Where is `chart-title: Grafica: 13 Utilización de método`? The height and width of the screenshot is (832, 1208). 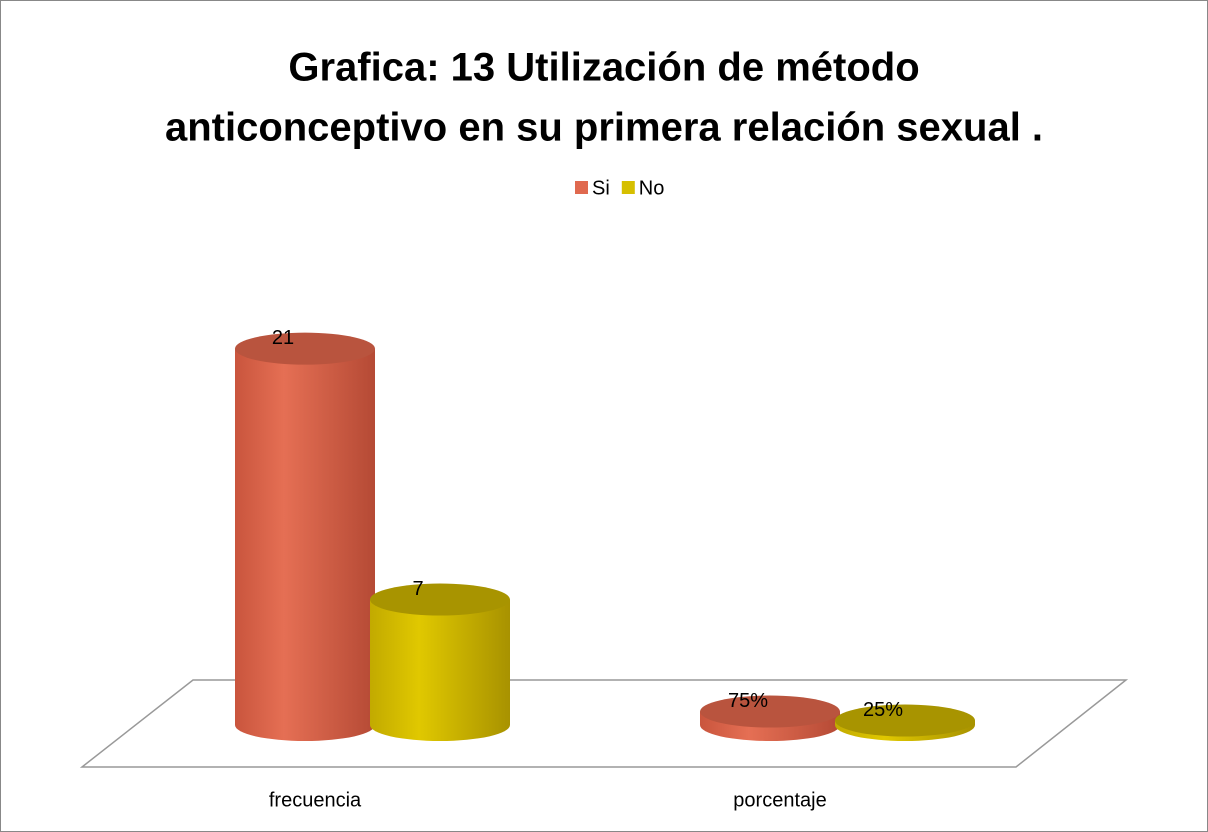 chart-title: Grafica: 13 Utilización de método is located at coordinates (603, 68).